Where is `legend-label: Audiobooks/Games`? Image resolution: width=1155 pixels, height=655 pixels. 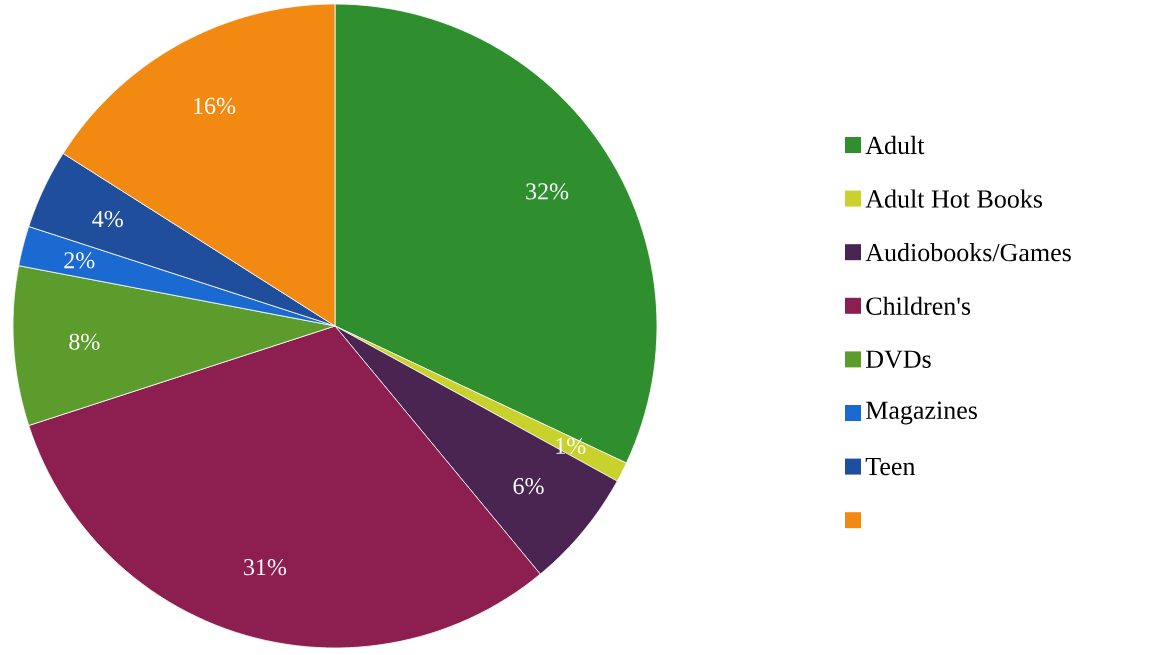
legend-label: Audiobooks/Games is located at coordinates (968, 252).